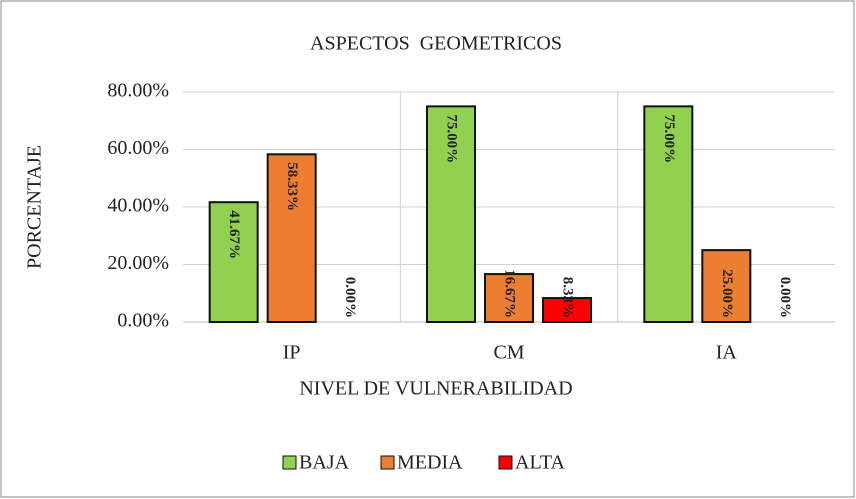 The width and height of the screenshot is (856, 499). I want to click on y-tick-label: 20.00%, so click(138, 263).